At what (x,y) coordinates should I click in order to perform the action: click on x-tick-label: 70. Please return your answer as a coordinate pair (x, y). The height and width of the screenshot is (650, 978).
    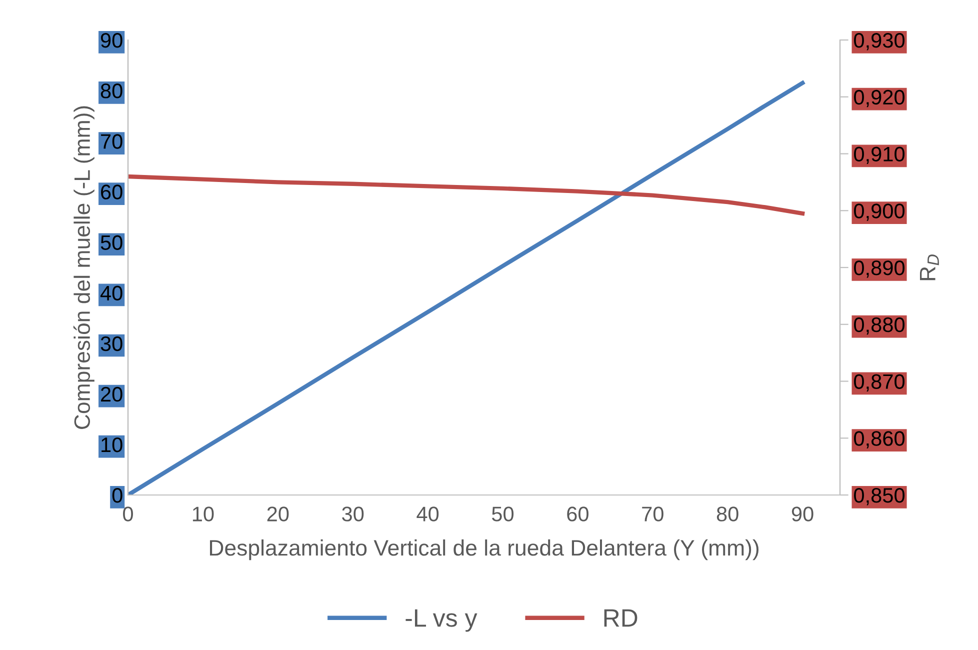
    Looking at the image, I should click on (653, 514).